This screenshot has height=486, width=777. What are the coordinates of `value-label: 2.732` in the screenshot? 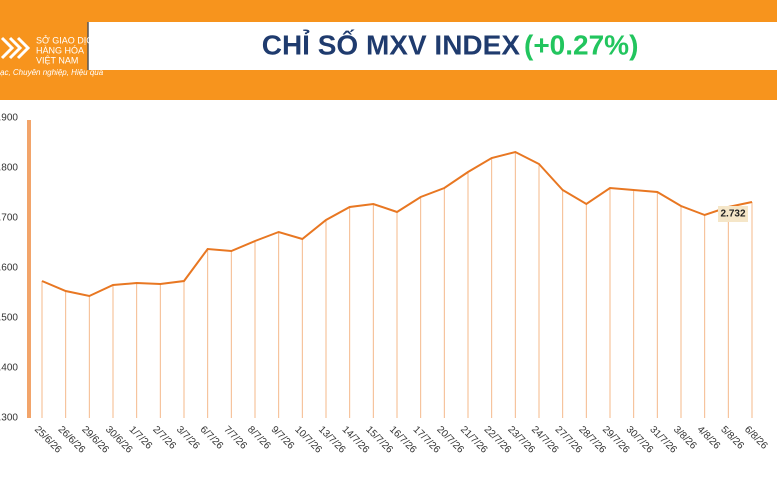 It's located at (732, 214).